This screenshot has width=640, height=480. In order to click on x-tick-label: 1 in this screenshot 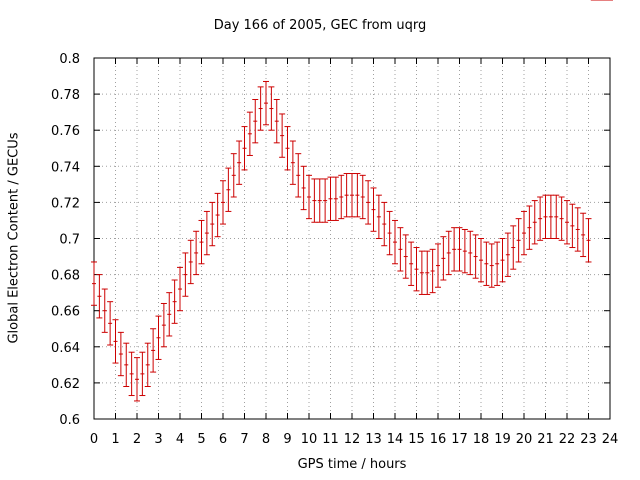, I will do `click(115, 439)`.